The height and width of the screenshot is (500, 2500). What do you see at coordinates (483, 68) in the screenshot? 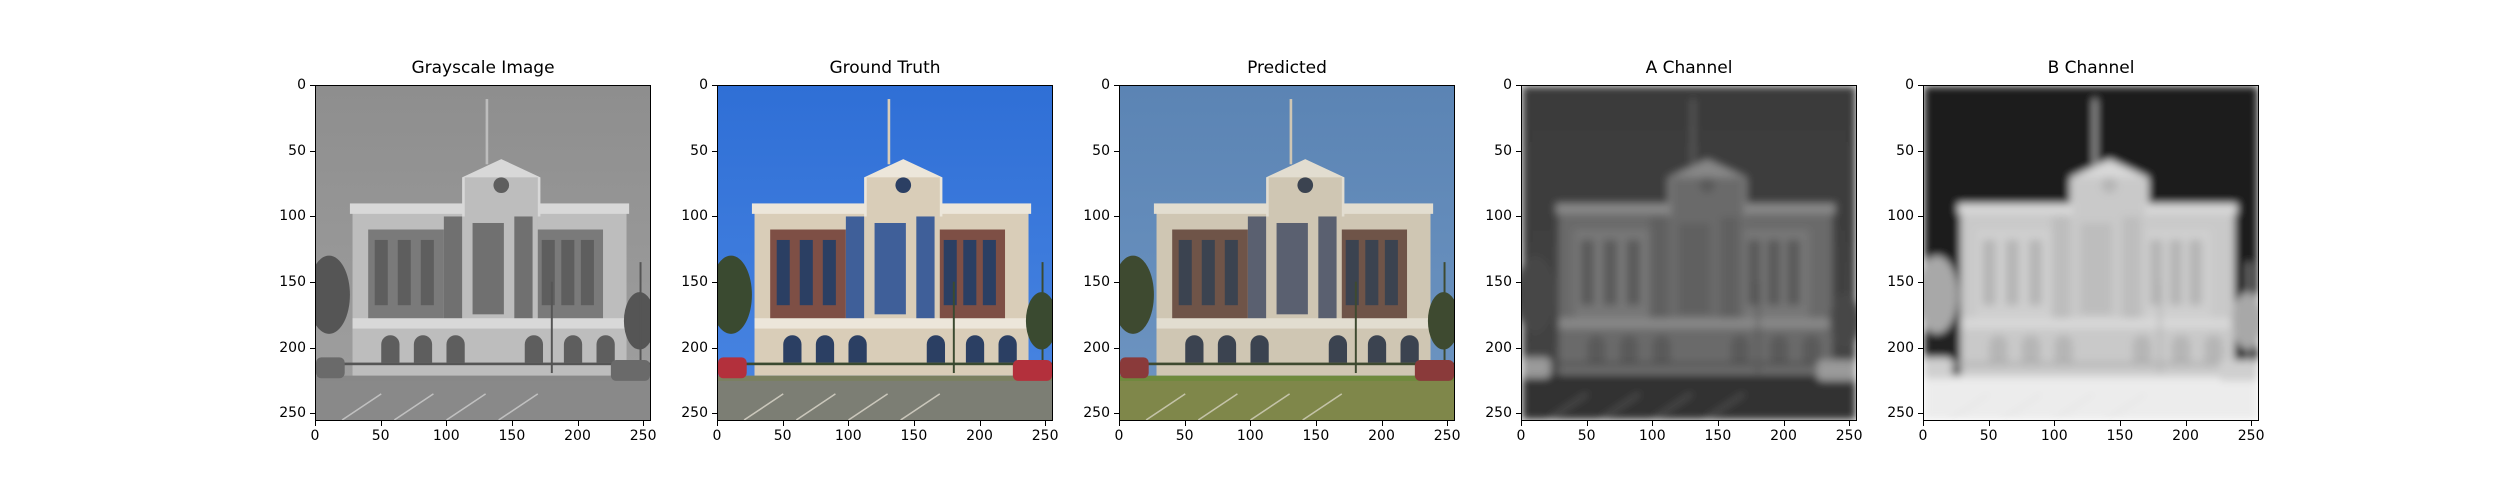
I see `panel-title: Grayscale Image` at bounding box center [483, 68].